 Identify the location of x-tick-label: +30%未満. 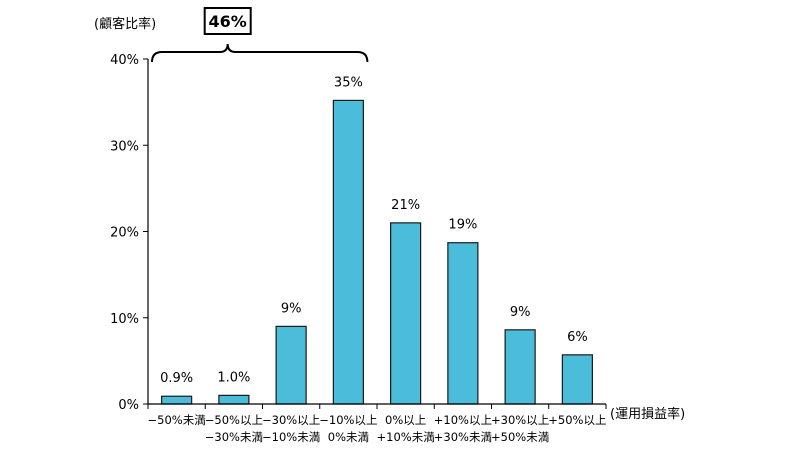
(463, 437).